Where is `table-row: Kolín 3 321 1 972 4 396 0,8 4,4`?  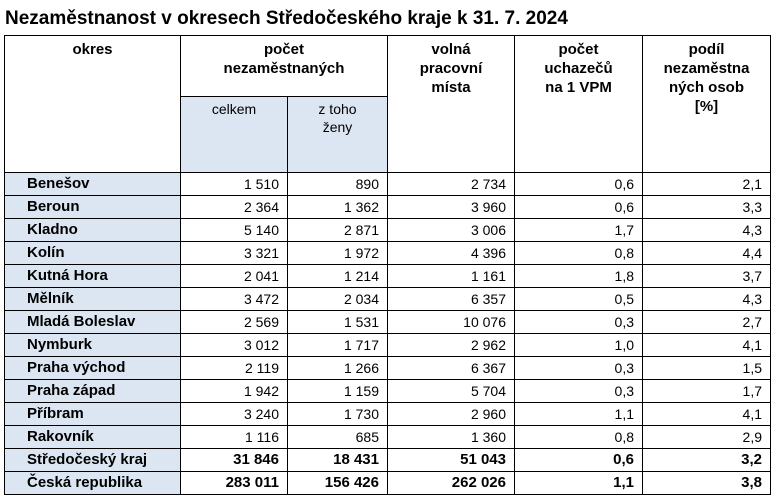 table-row: Kolín 3 321 1 972 4 396 0,8 4,4 is located at coordinates (387, 253).